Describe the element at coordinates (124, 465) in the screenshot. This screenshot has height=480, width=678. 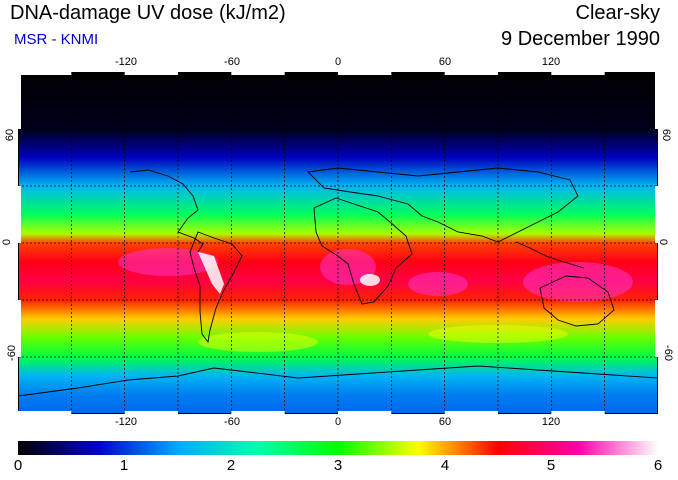
I see `colorbar-tick: 1` at that location.